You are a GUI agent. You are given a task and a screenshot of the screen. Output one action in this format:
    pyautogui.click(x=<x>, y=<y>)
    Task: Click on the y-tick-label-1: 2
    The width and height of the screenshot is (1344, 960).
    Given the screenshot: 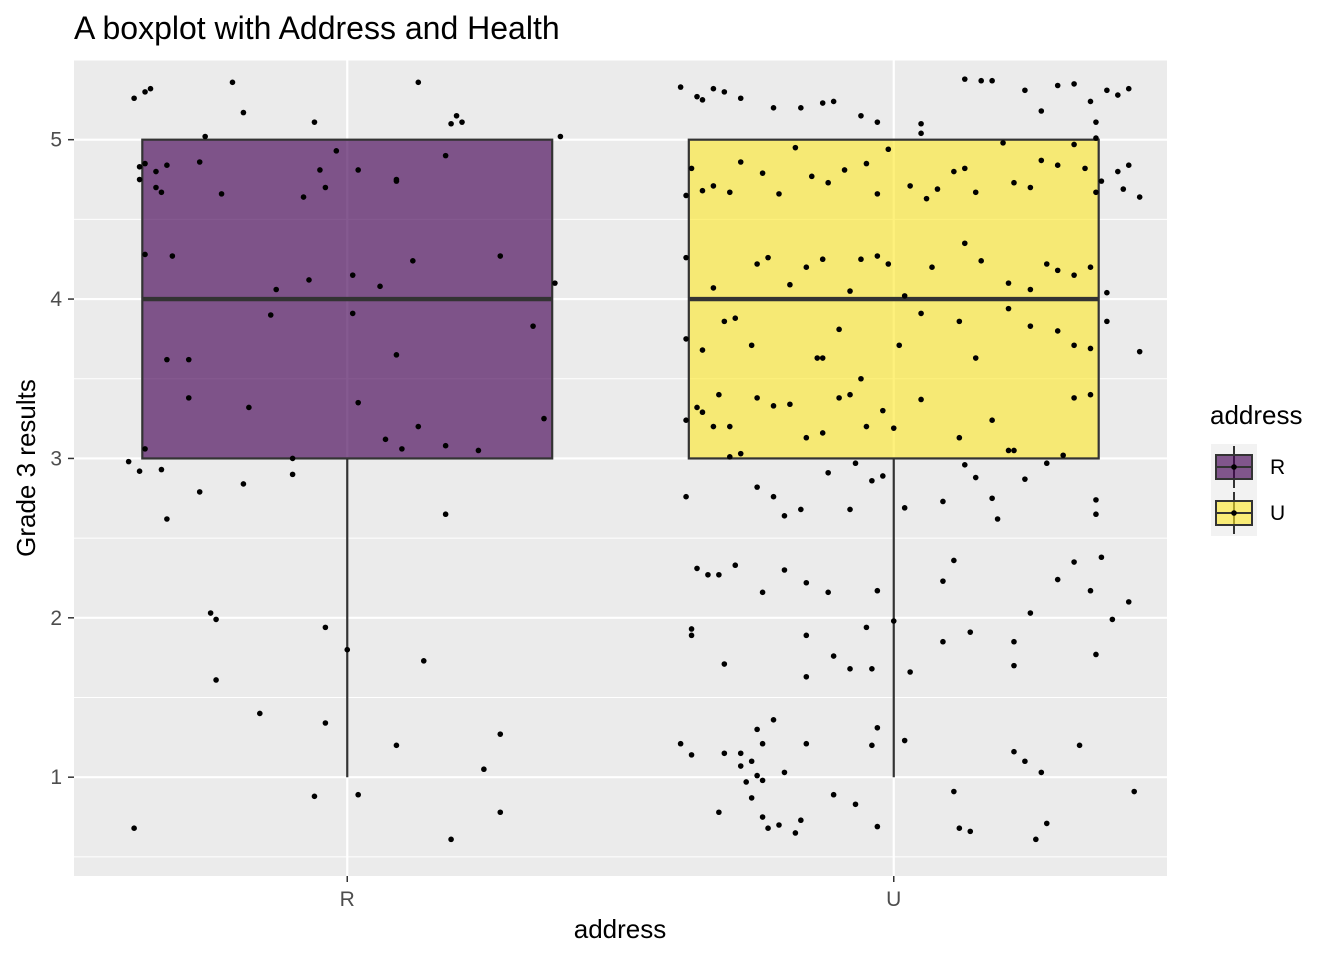 What is the action you would take?
    pyautogui.click(x=56, y=618)
    